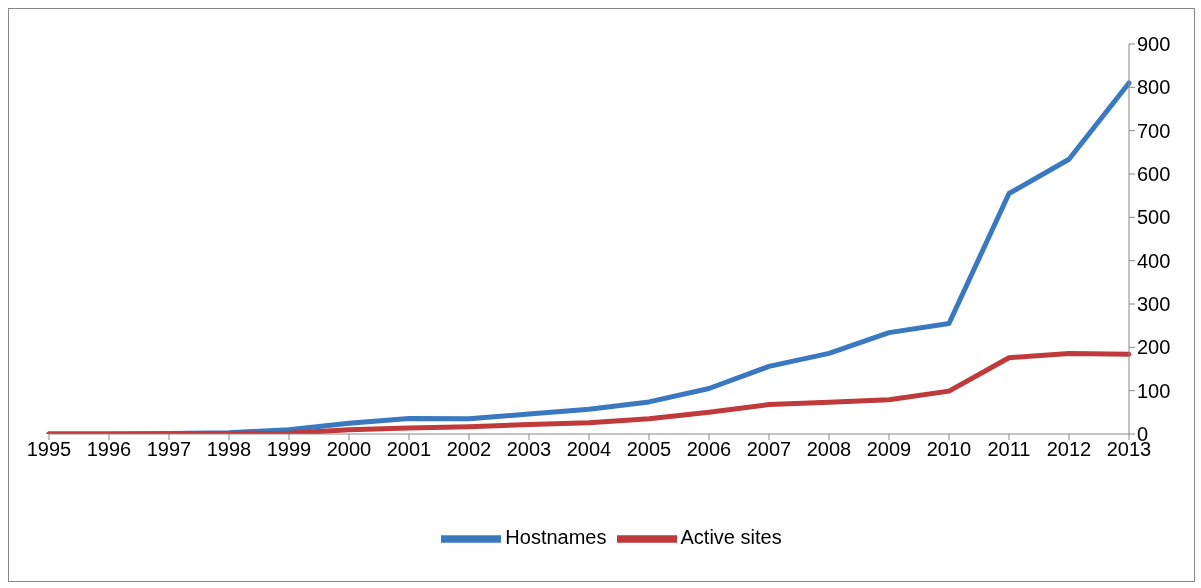 This screenshot has width=1201, height=588. Describe the element at coordinates (529, 449) in the screenshot. I see `x-tick-label: 2003` at that location.